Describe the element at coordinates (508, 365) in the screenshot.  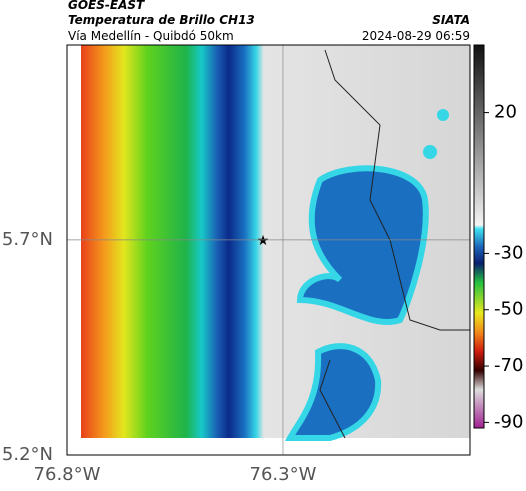
I see `colorbar-tick-label: -70` at that location.